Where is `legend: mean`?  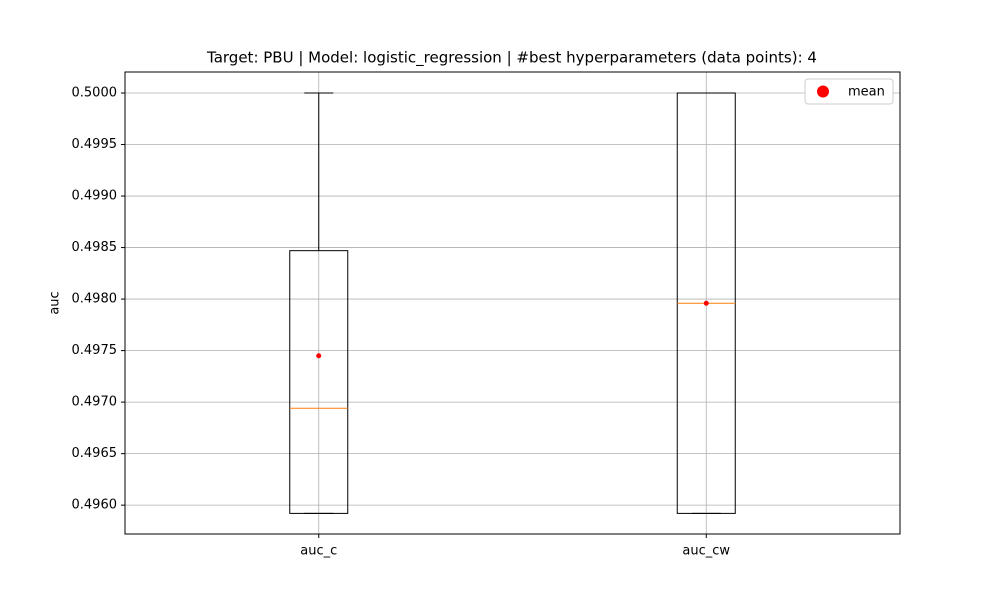 legend: mean is located at coordinates (849, 91).